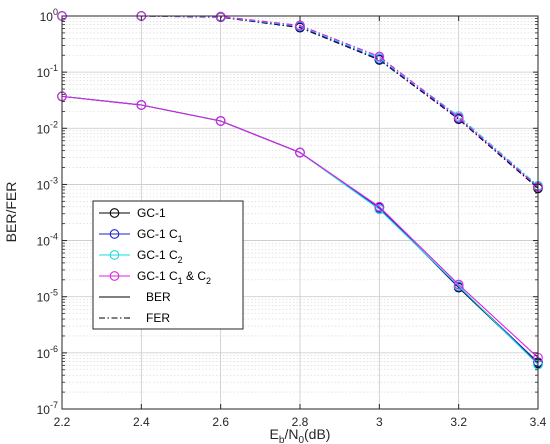 The height and width of the screenshot is (444, 550). I want to click on y-tick-label: 10⁻², so click(47, 127).